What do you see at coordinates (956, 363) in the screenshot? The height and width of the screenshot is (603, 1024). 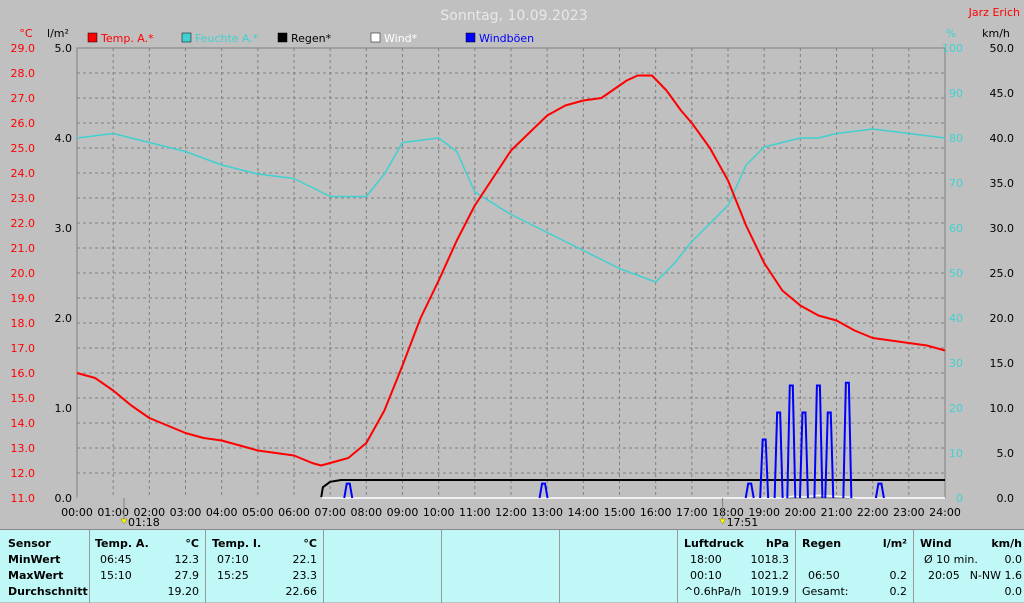 I see `humidity-tick-label: 30` at bounding box center [956, 363].